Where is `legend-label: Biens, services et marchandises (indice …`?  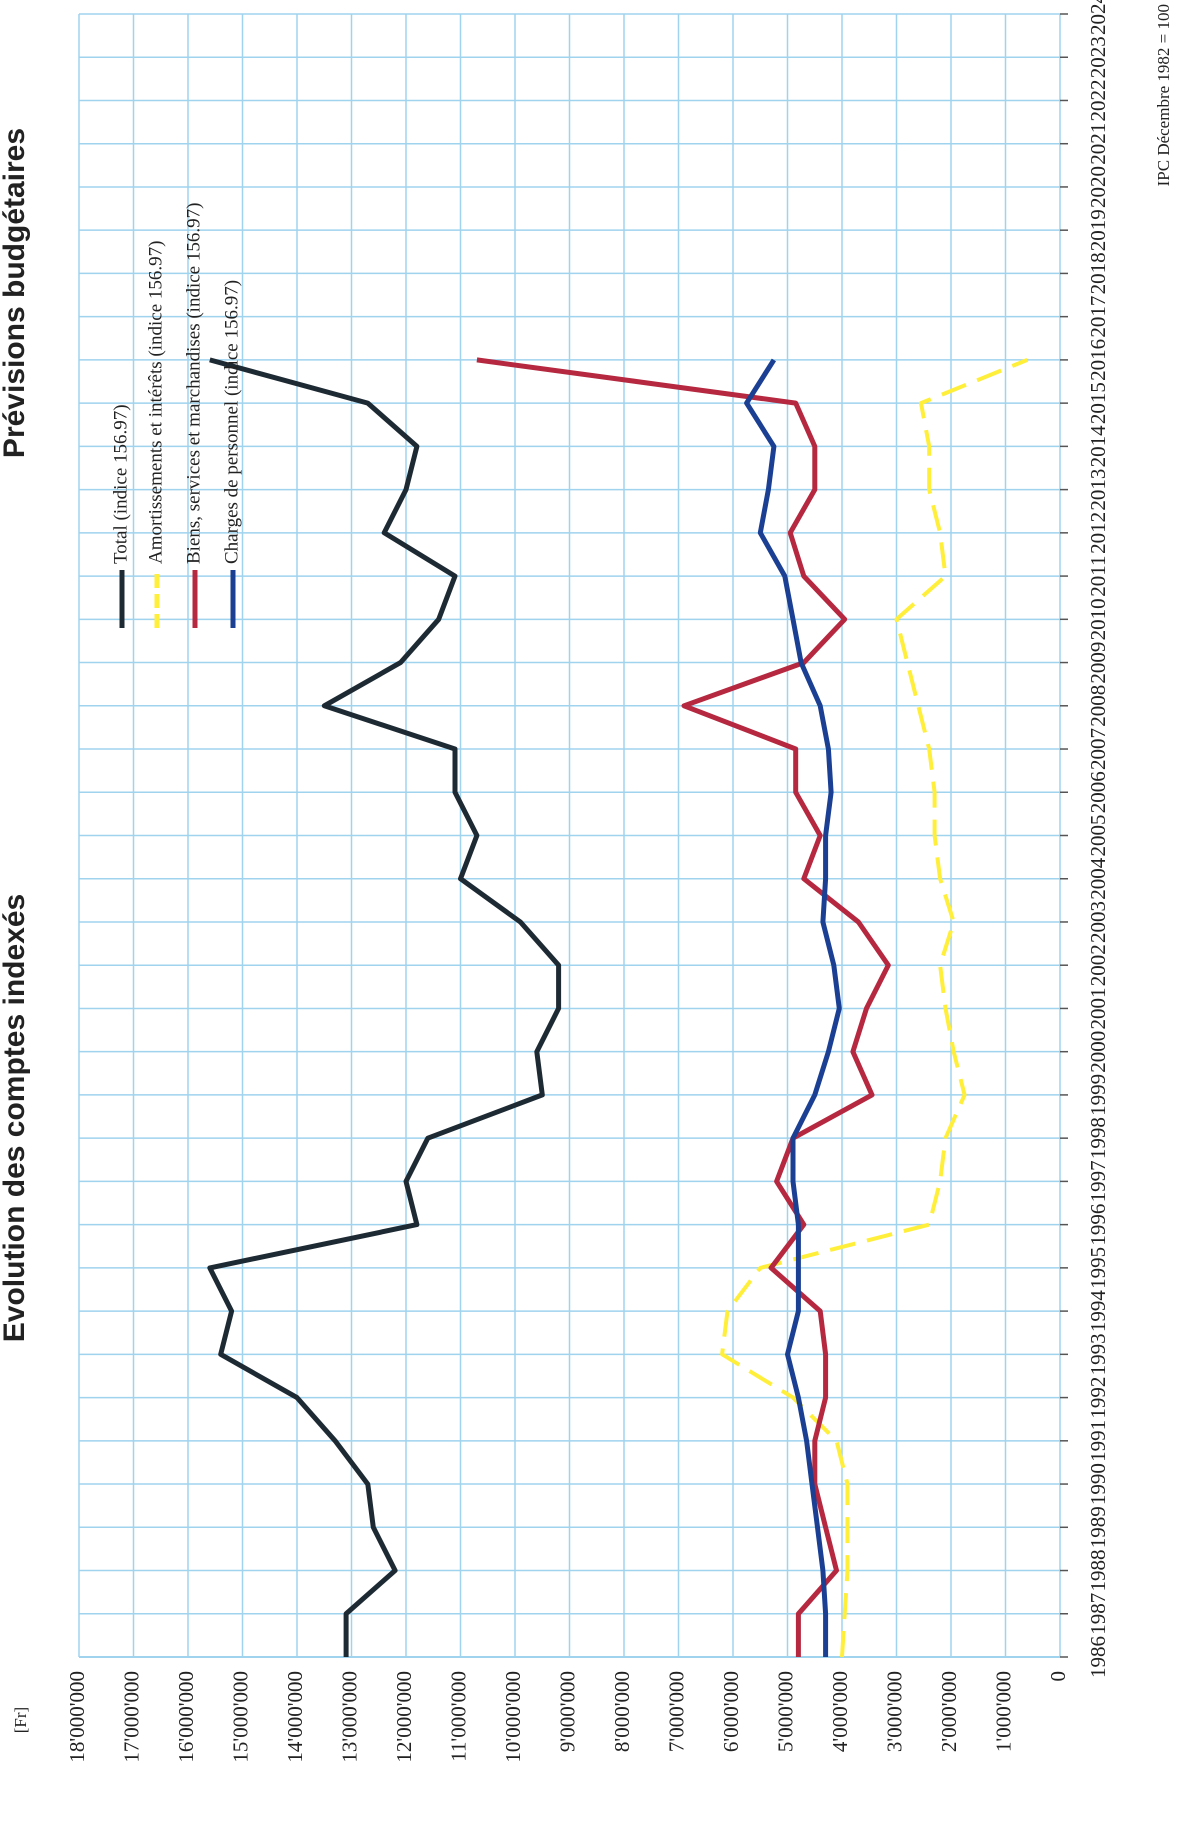 legend-label: Biens, services et marchandises (indice … is located at coordinates (193, 383).